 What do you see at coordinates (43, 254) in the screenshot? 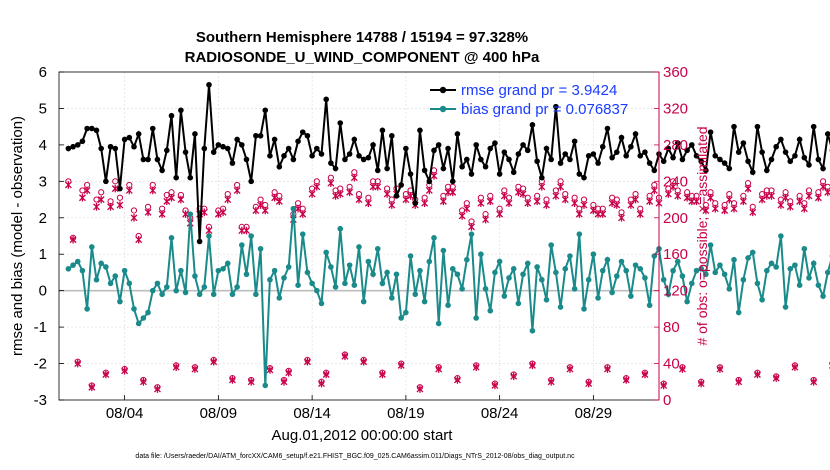
I see `y-tick-label: 1` at bounding box center [43, 254].